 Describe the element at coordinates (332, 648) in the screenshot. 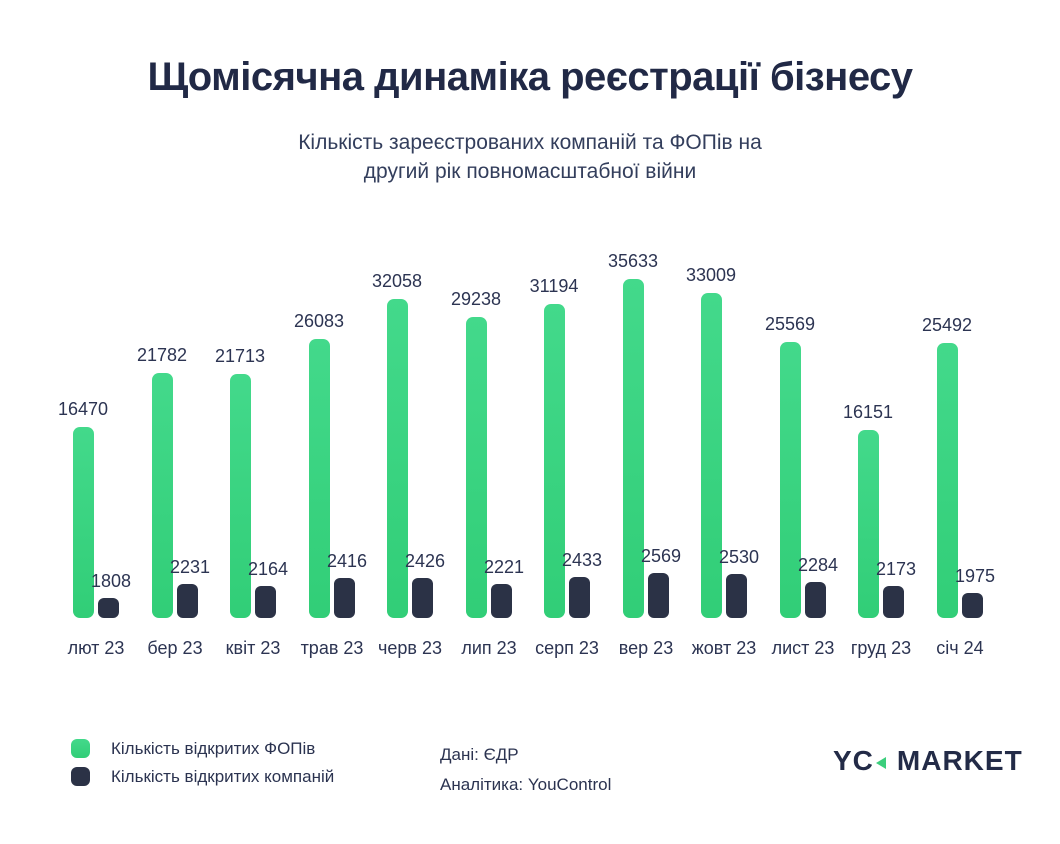

I see `month-label: трав 23` at that location.